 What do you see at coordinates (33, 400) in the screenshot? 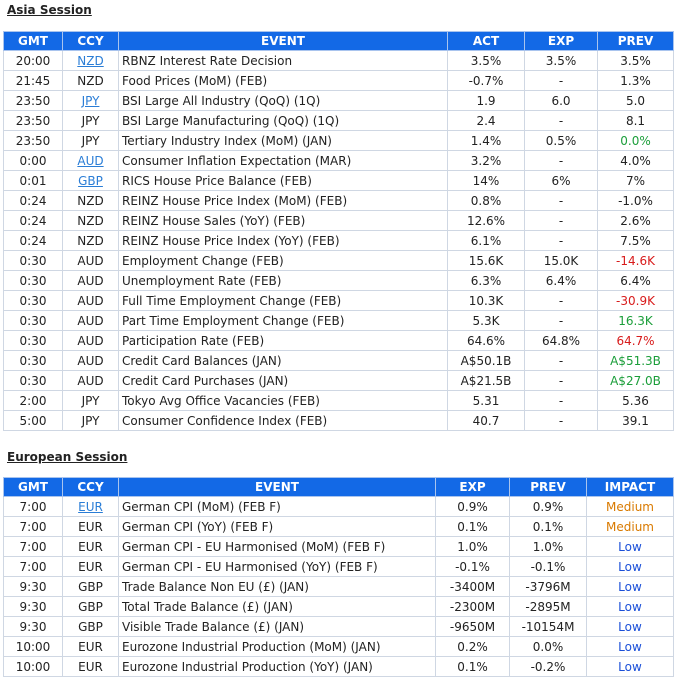
I see `gmt-cell: 2:00` at bounding box center [33, 400].